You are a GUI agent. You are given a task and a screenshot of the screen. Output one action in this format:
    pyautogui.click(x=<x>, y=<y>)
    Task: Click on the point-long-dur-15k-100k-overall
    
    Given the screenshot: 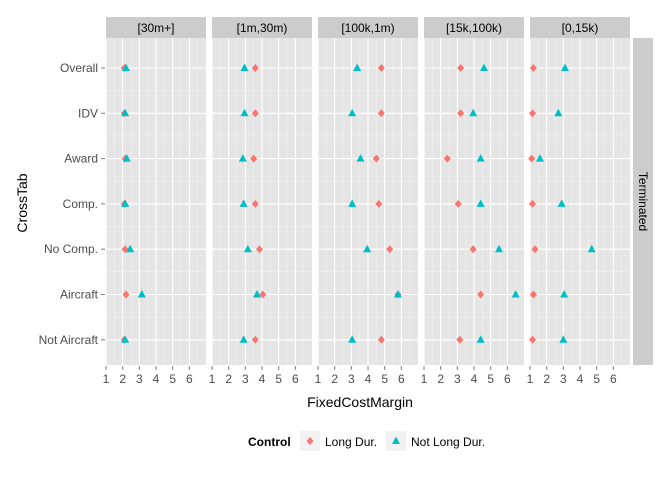 What is the action you would take?
    pyautogui.click(x=461, y=68)
    